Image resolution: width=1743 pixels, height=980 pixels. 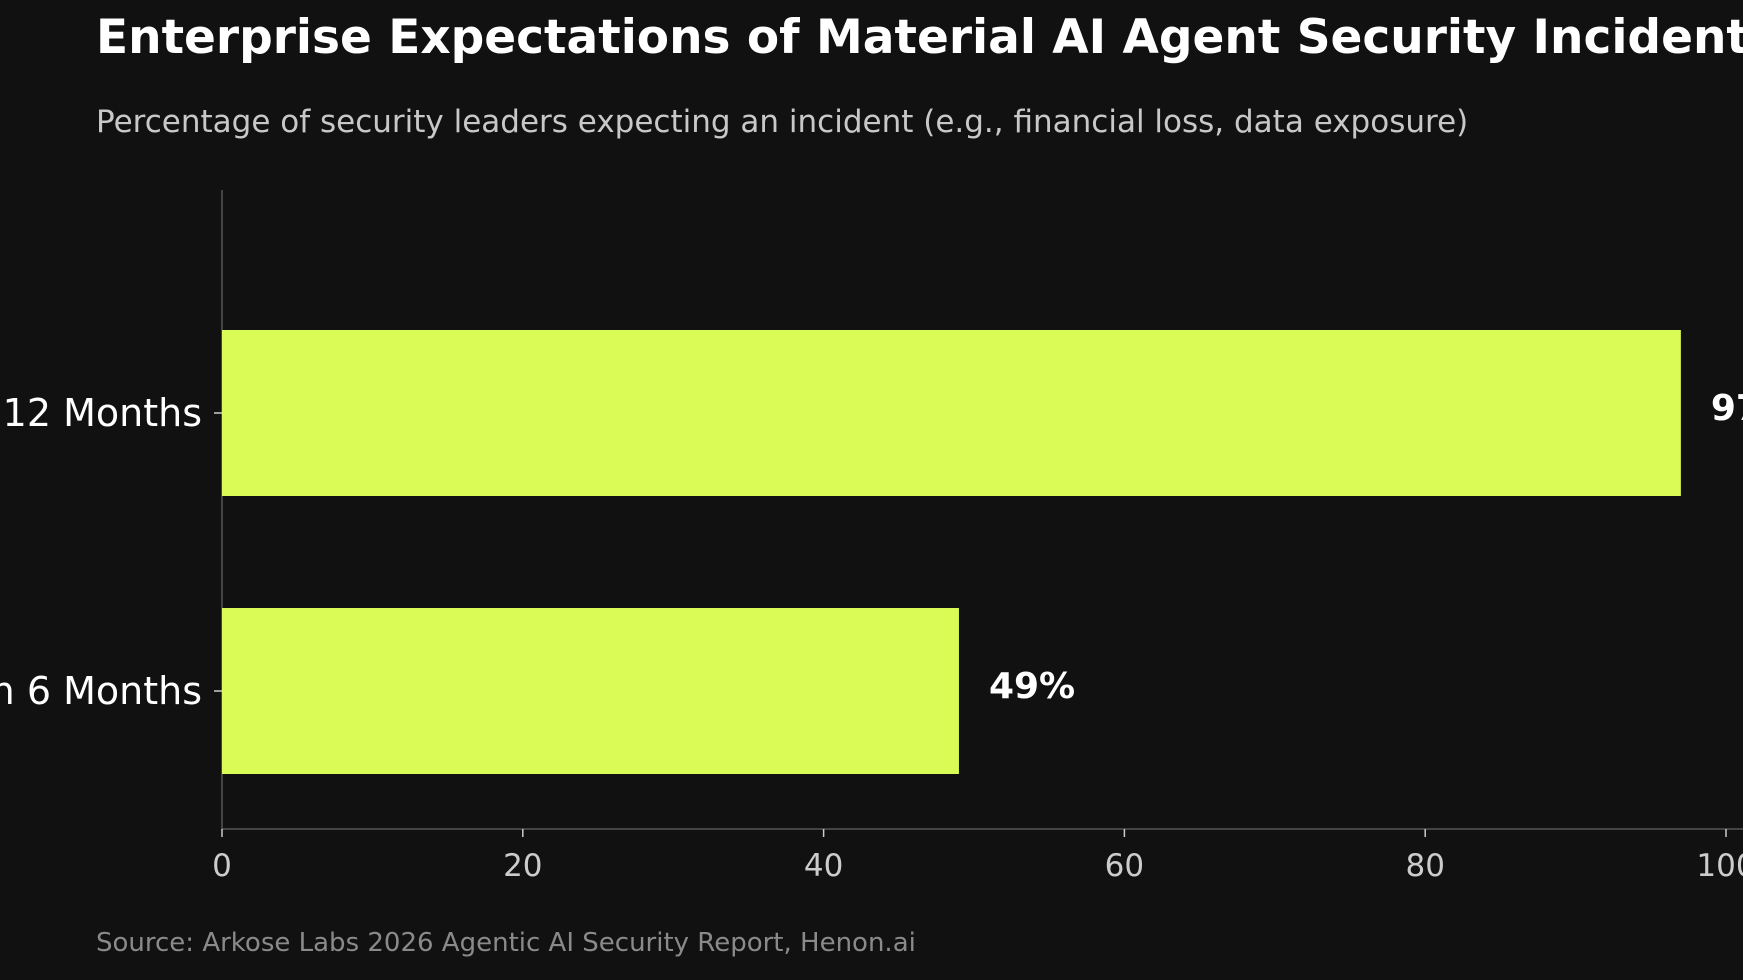 I want to click on x-tick-label: 100, so click(x=1719, y=866).